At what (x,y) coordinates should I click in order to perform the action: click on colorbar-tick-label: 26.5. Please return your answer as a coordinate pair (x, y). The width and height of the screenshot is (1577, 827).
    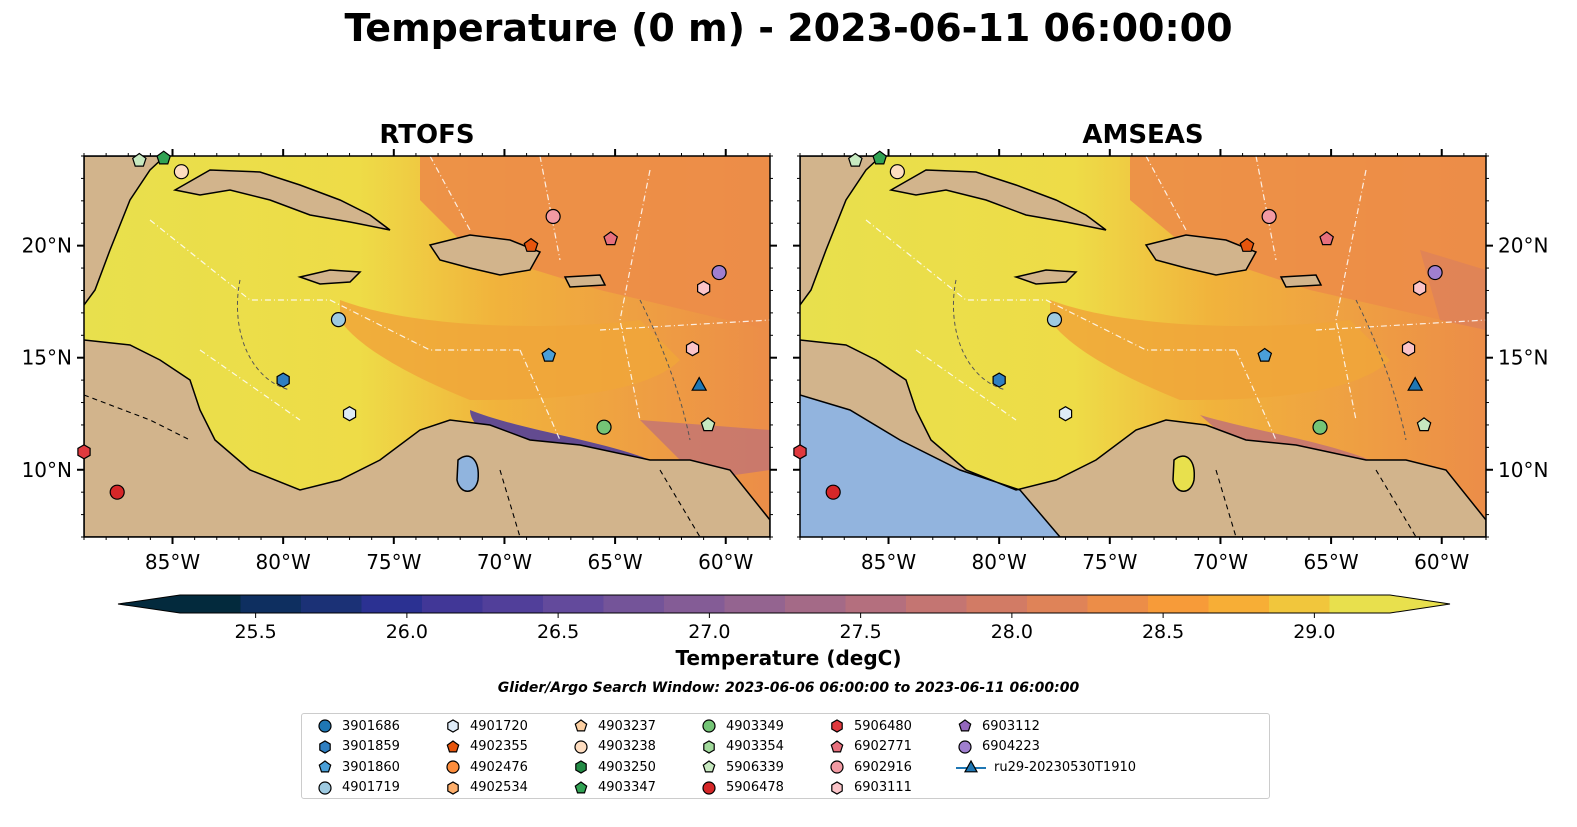
    Looking at the image, I should click on (558, 632).